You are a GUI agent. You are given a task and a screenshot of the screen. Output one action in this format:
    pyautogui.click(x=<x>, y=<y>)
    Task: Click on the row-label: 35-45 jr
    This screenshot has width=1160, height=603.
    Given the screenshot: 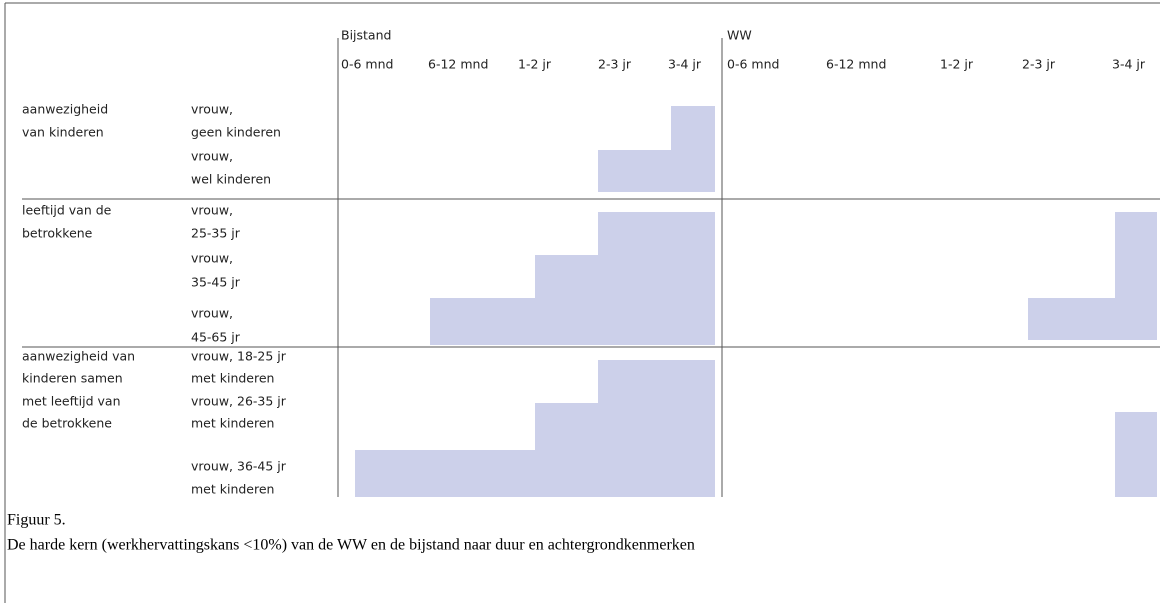 What is the action you would take?
    pyautogui.click(x=216, y=282)
    